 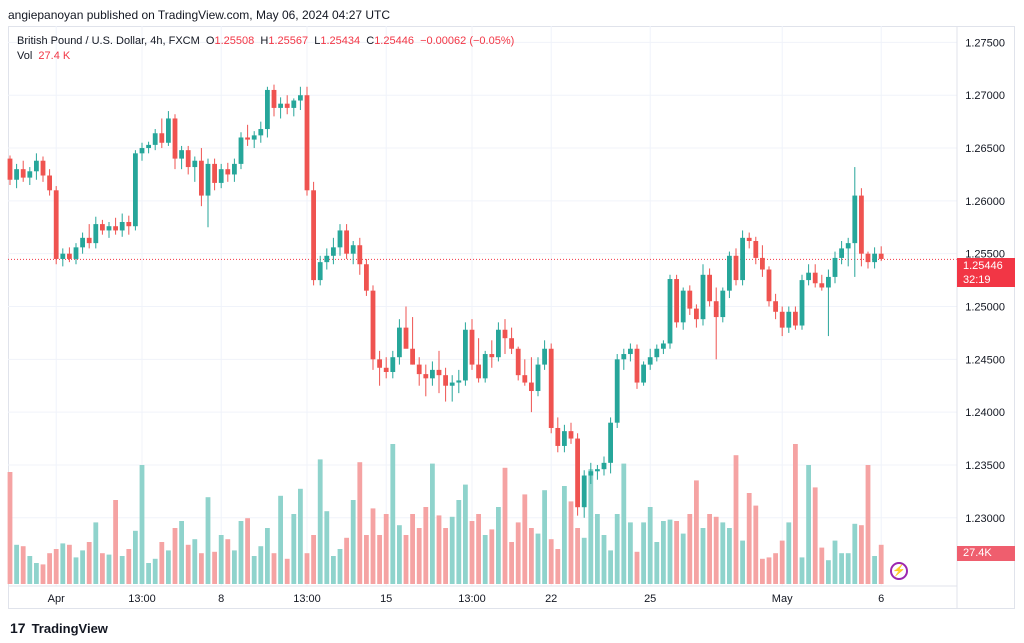 I want to click on time-axis: Apr 13:00 8 13:00 15 13:00 22 25 May 6, so click(x=466, y=599).